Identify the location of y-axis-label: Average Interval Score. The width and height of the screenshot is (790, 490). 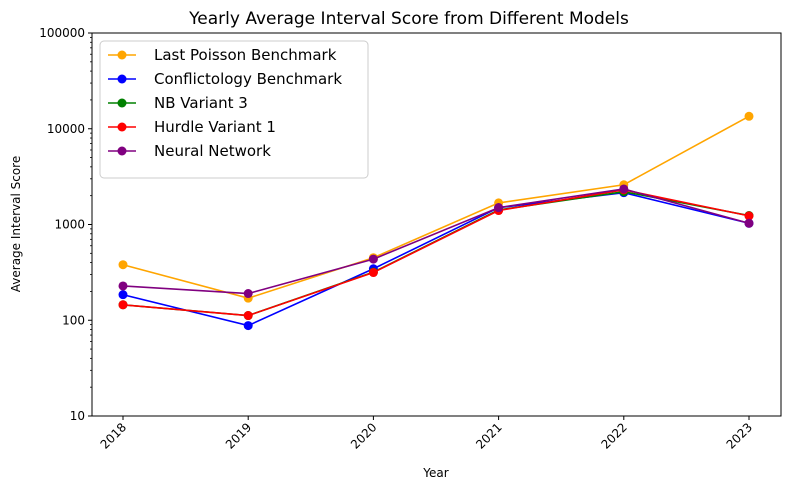
(16, 224).